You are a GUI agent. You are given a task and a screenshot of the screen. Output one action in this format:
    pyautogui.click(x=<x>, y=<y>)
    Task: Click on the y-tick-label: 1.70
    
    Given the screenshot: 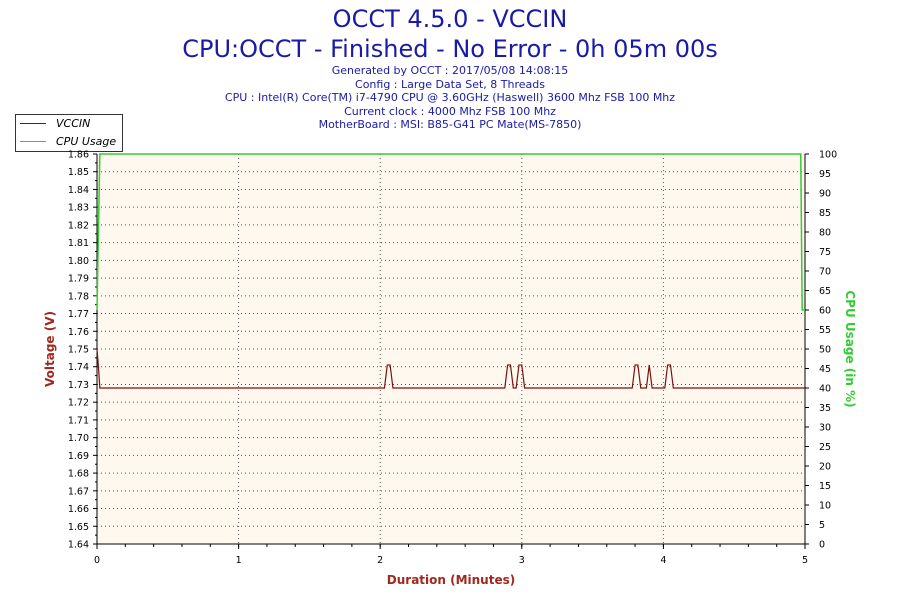 What is the action you would take?
    pyautogui.click(x=78, y=438)
    